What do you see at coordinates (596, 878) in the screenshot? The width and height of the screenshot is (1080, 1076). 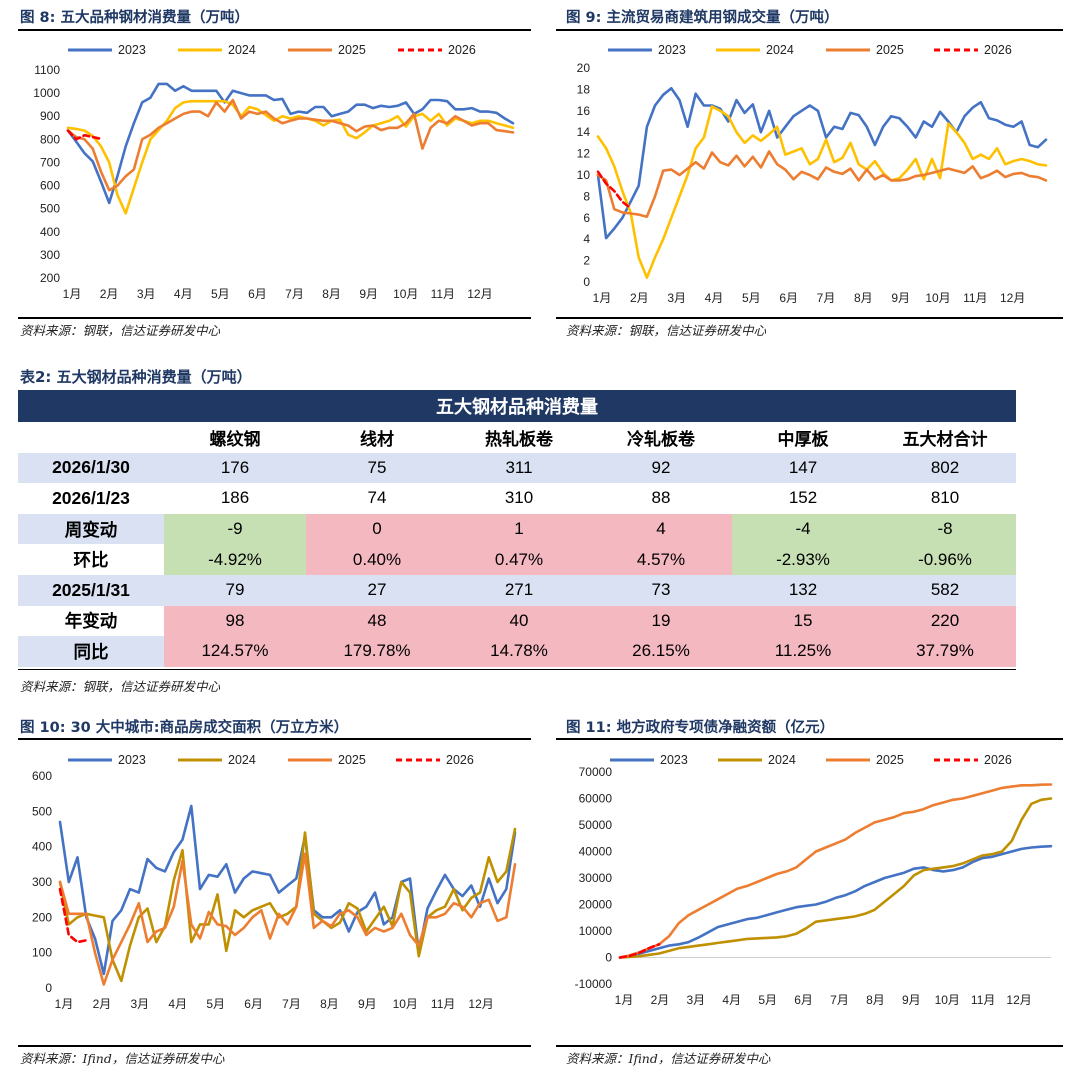 I see `y-tick-label: 30000` at bounding box center [596, 878].